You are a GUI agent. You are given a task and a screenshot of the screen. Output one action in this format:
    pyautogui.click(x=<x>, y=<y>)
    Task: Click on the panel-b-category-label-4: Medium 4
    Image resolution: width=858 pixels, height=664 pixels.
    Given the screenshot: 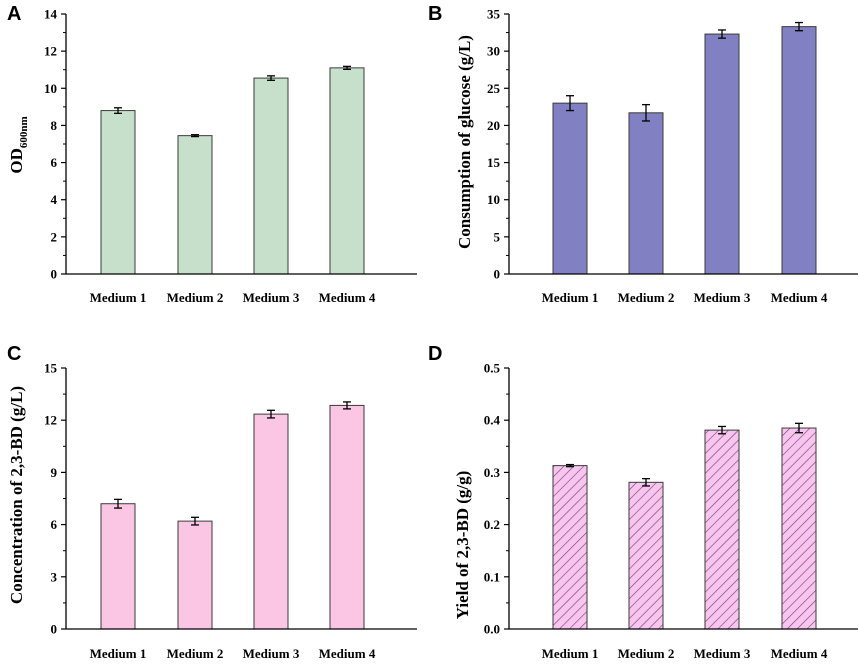 What is the action you would take?
    pyautogui.click(x=799, y=297)
    